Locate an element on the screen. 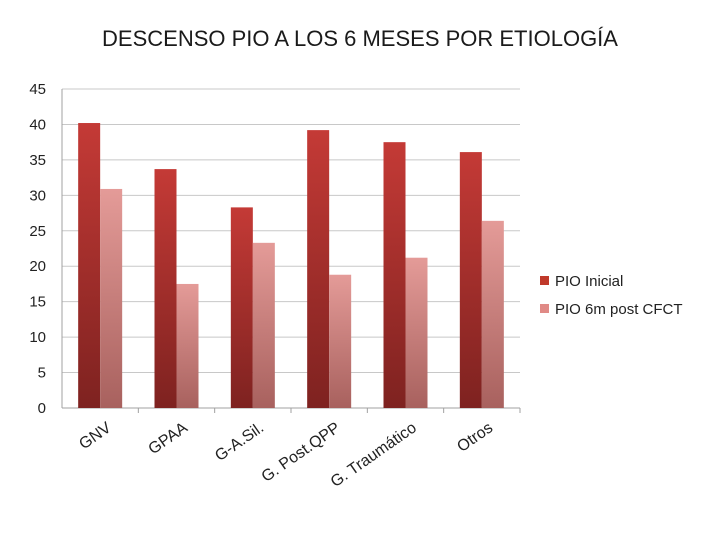  x-category-label: G. Traumático is located at coordinates (374, 455).